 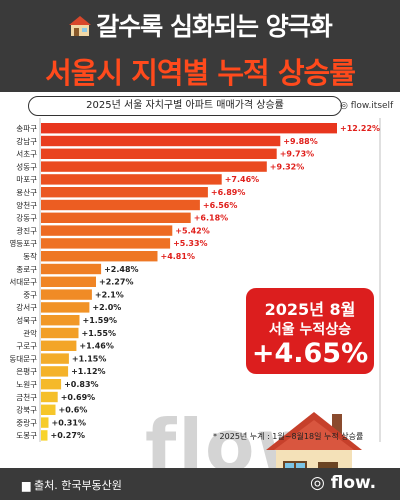 What do you see at coordinates (360, 128) in the screenshot?
I see `value-label: +12.22%` at bounding box center [360, 128].